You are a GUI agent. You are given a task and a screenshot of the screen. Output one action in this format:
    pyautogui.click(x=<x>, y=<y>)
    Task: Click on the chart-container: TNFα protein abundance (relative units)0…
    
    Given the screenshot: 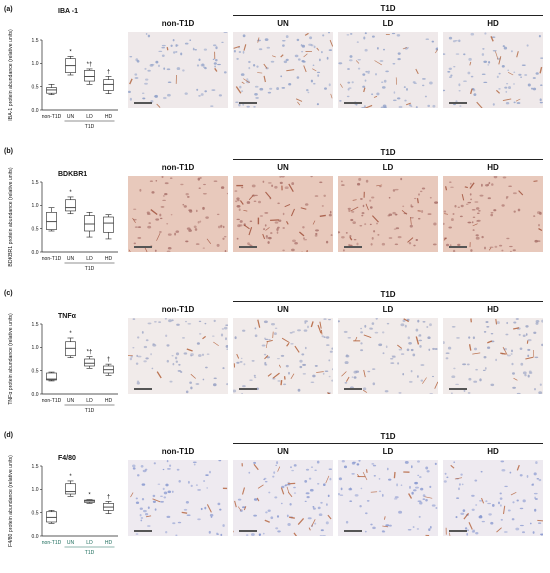 What is the action you would take?
    pyautogui.click(x=61, y=364)
    